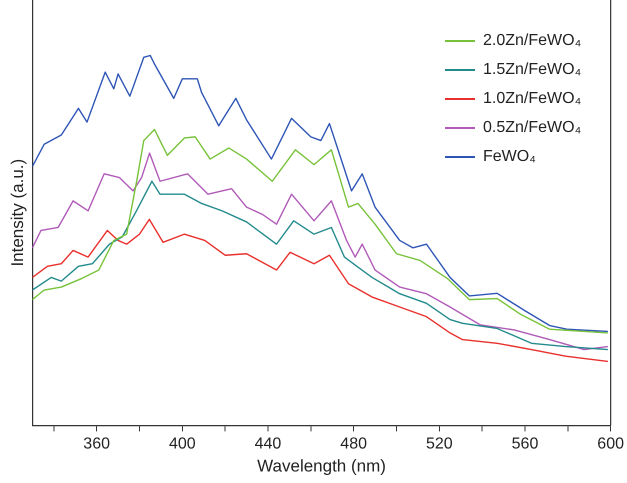 This screenshot has height=483, width=627. What do you see at coordinates (439, 443) in the screenshot?
I see `x-tick-label: 520` at bounding box center [439, 443].